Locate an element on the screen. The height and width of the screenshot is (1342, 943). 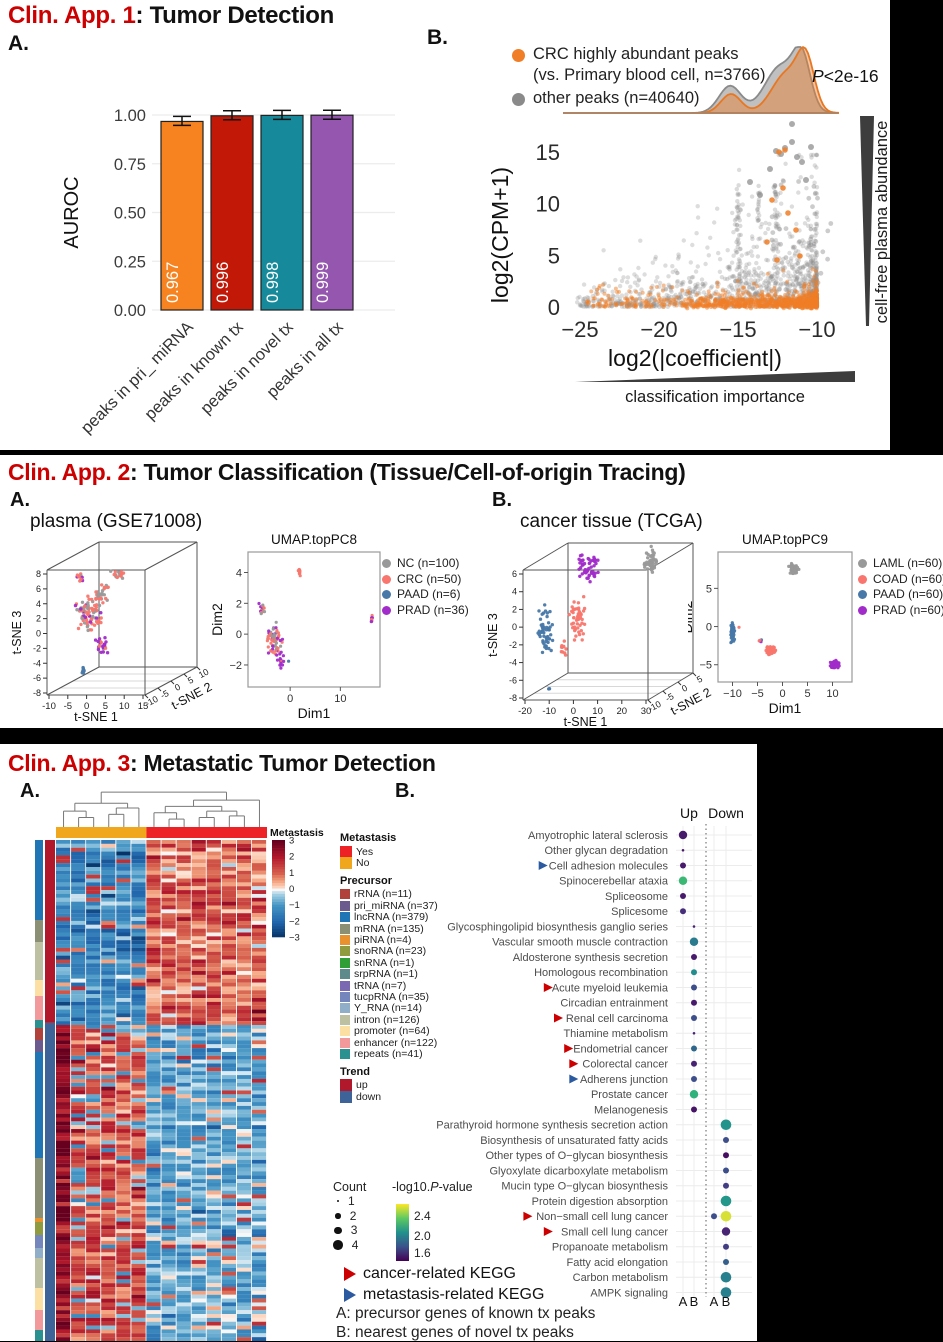
kegg-marker-label: cancer-related KEGG is located at coordinates (439, 1274).